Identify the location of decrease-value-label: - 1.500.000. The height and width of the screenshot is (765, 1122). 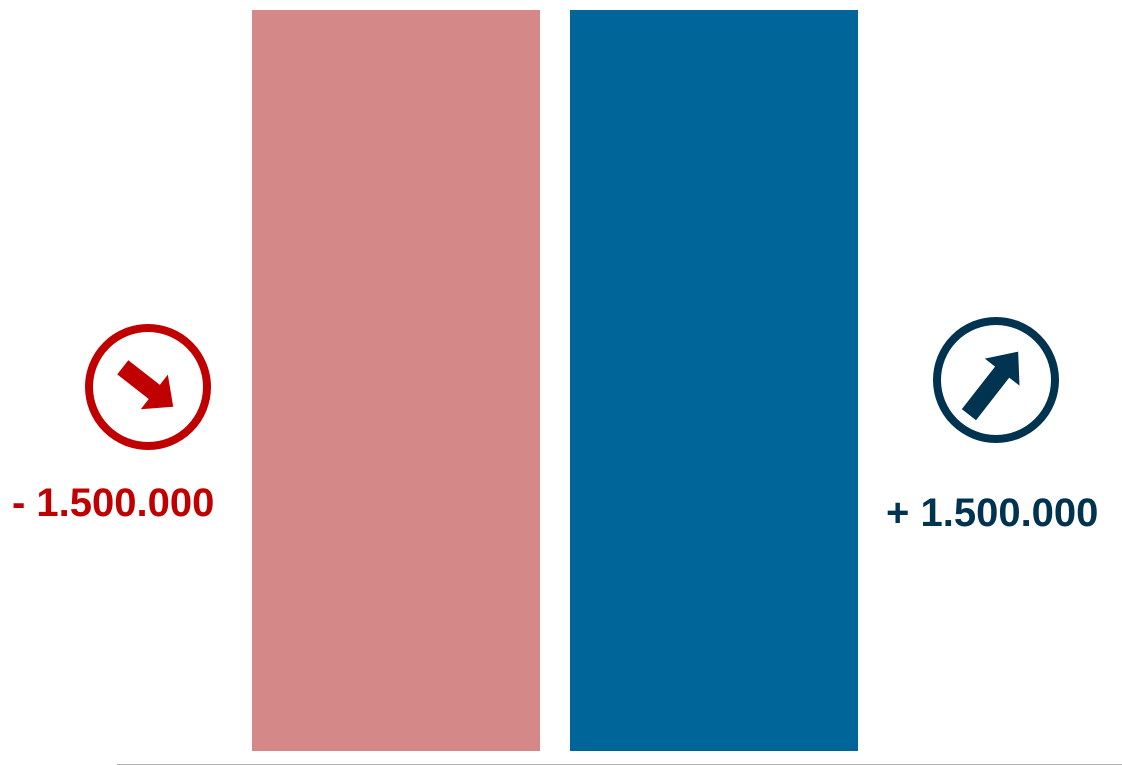
(113, 503).